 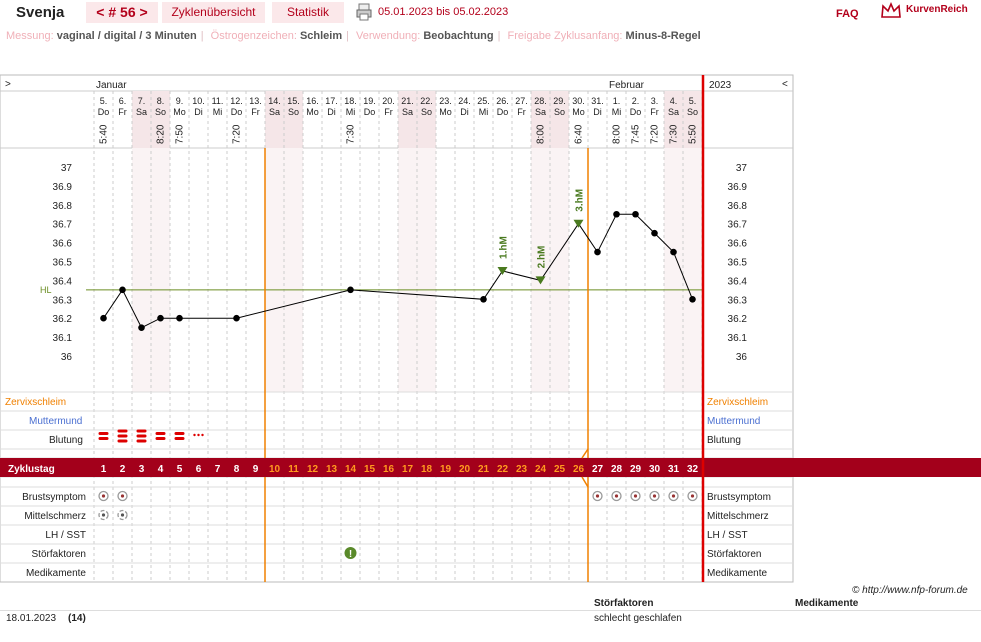 What do you see at coordinates (351, 134) in the screenshot?
I see `day-time-label: 7:30` at bounding box center [351, 134].